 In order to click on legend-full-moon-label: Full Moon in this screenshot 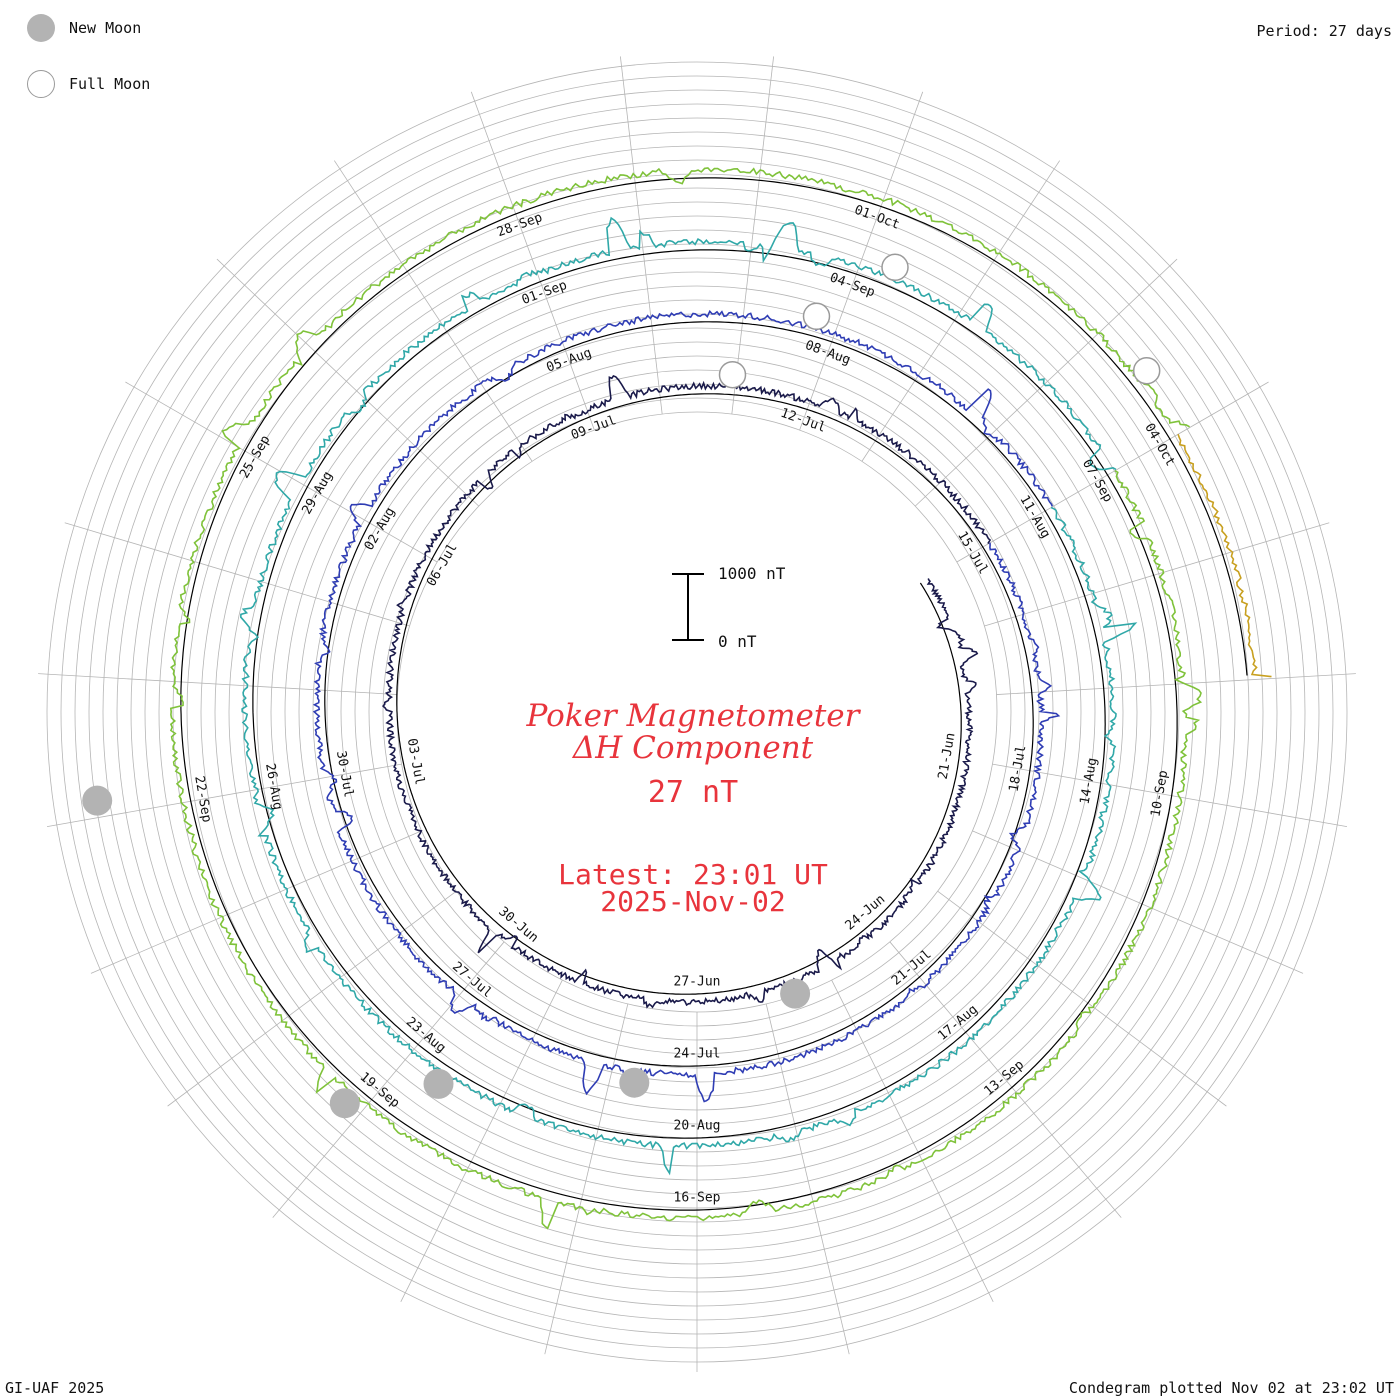, I will do `click(110, 84)`.